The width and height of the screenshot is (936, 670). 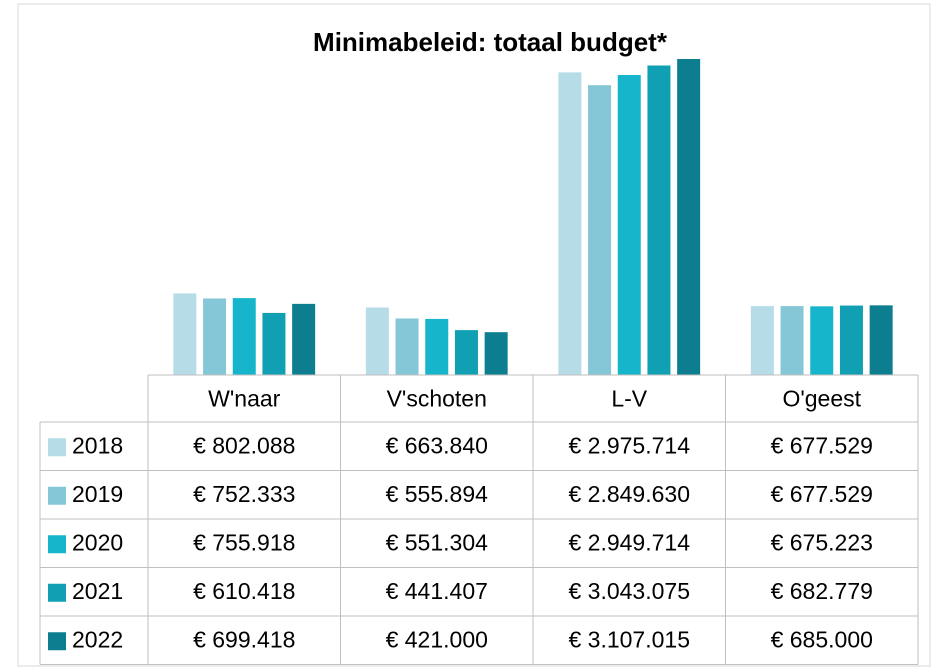 I want to click on table-value: € 2.849.630, so click(x=629, y=494).